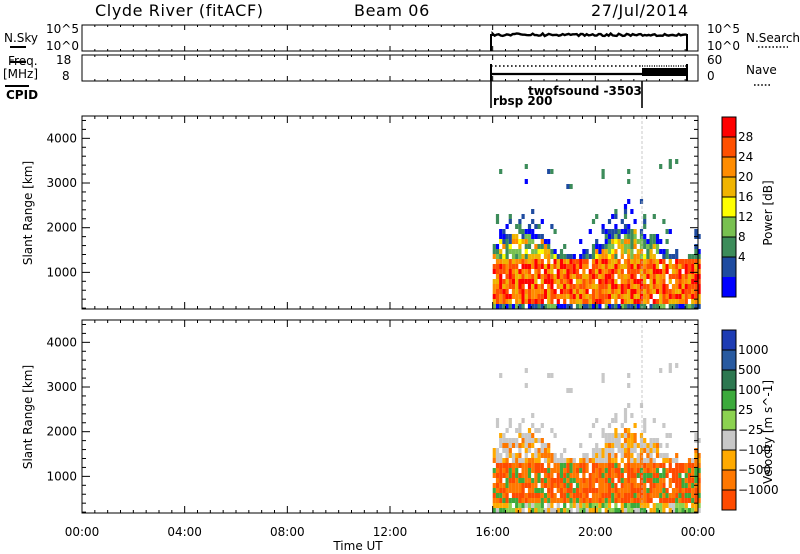 Image resolution: width=800 pixels, height=554 pixels. Describe the element at coordinates (750, 430) in the screenshot. I see `colorbar-tick-label: −25` at that location.